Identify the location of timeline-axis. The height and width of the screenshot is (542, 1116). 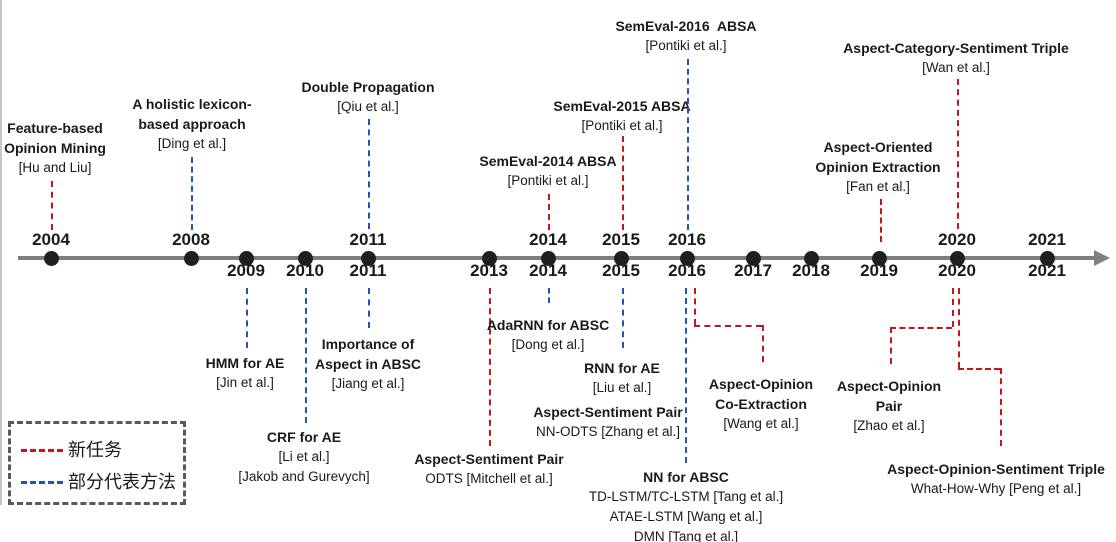
(557, 258).